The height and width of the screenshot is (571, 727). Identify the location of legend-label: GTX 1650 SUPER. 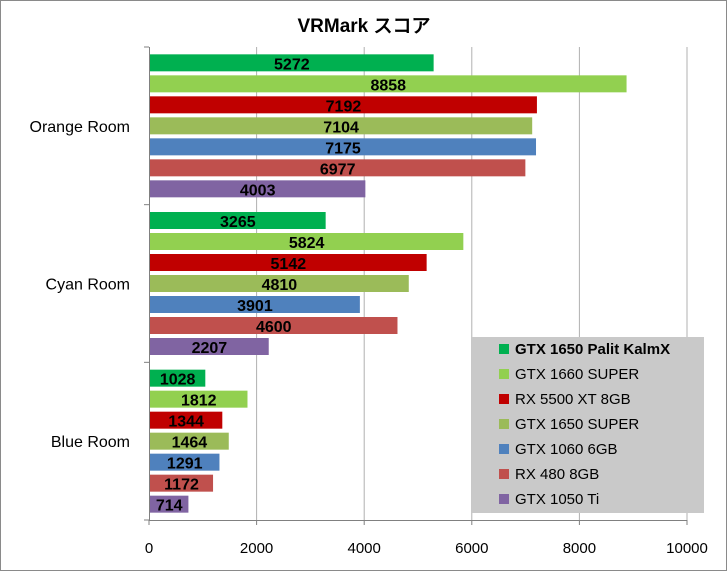
(577, 424).